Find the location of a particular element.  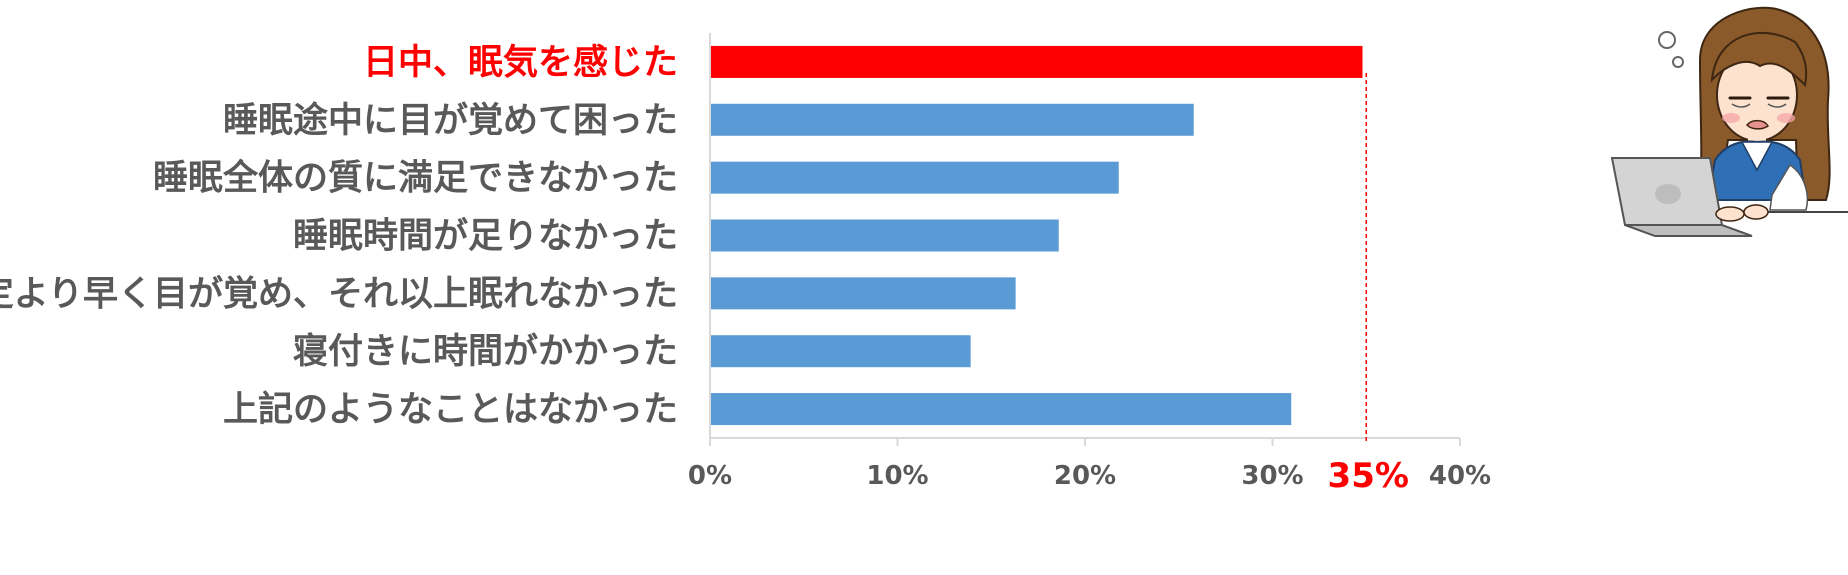

category-label-5: 寝付きに時間がかかった is located at coordinates (485, 351).